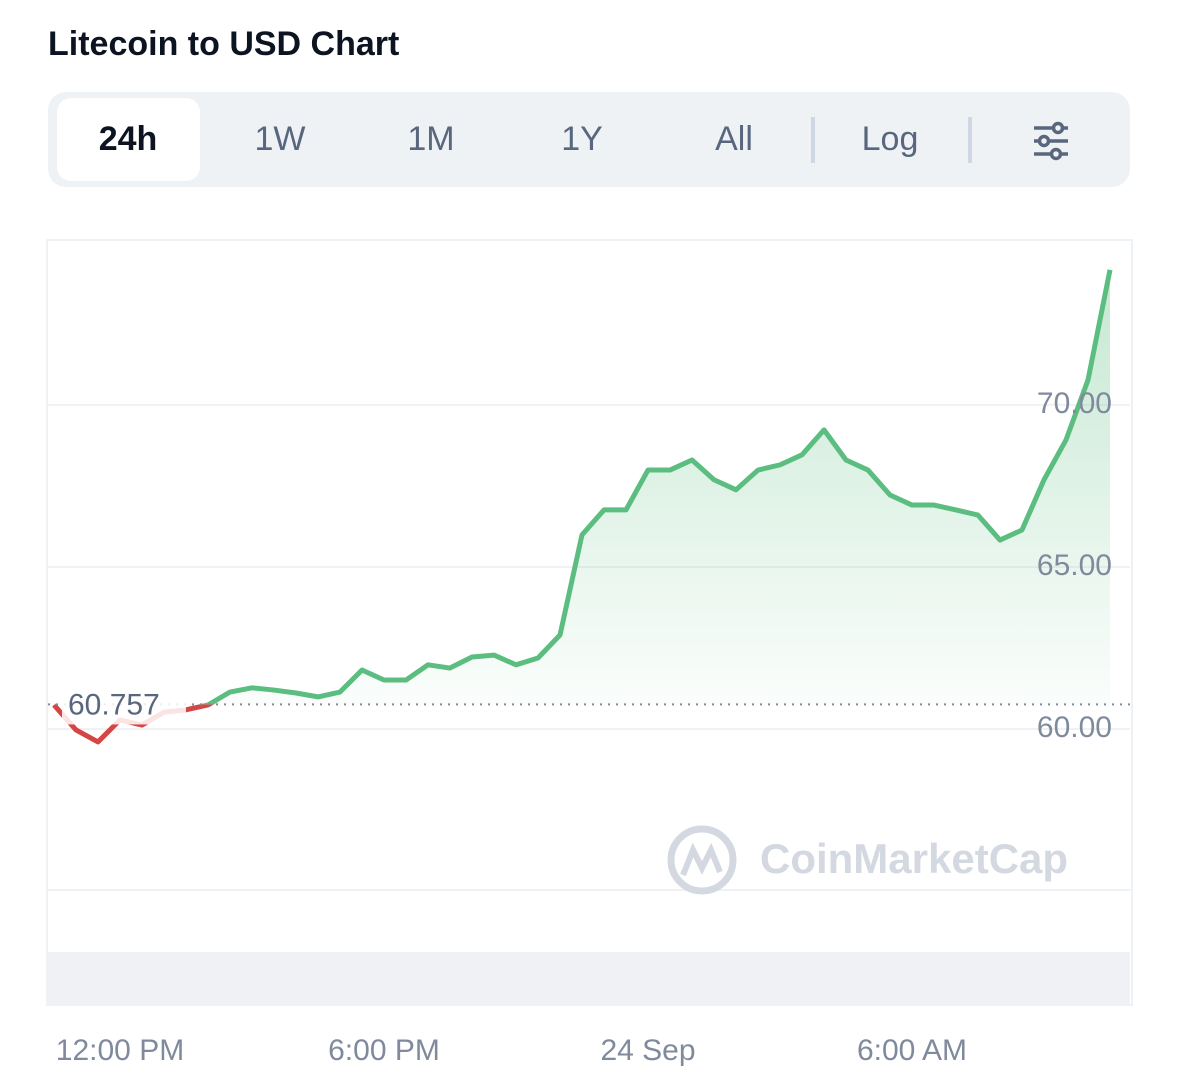 The height and width of the screenshot is (1078, 1179). I want to click on tab: 24h, so click(128, 139).